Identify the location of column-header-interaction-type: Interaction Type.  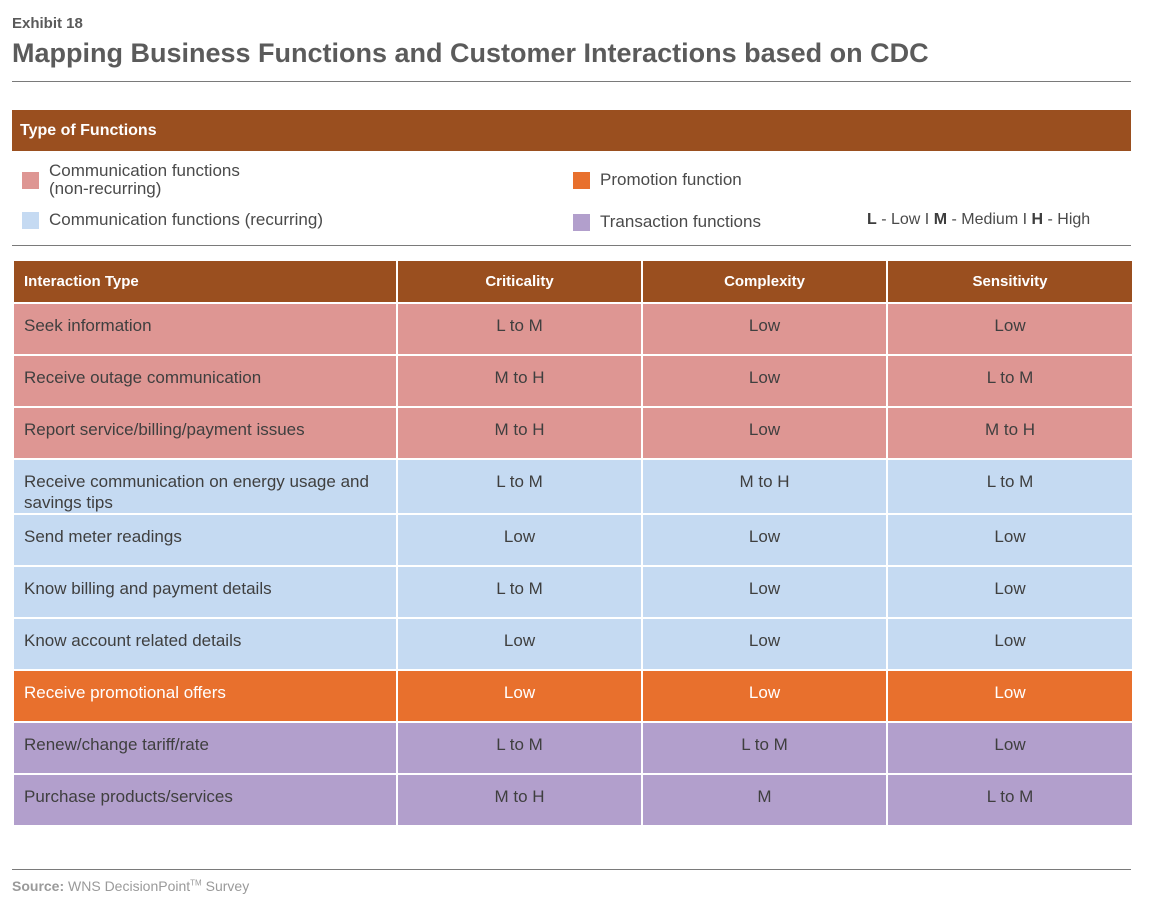
(205, 281).